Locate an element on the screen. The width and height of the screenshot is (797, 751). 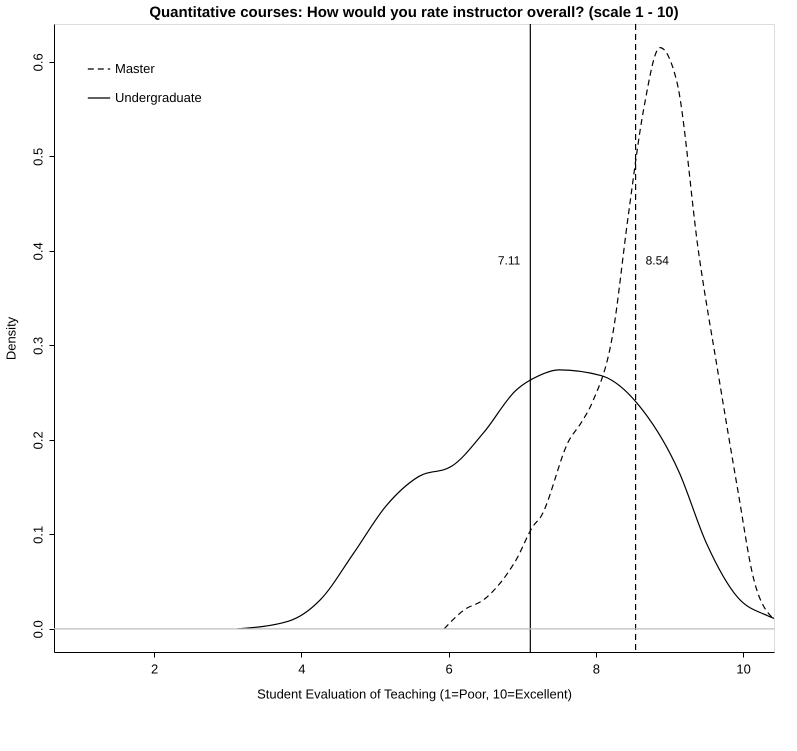
legend-label: Master is located at coordinates (135, 68).